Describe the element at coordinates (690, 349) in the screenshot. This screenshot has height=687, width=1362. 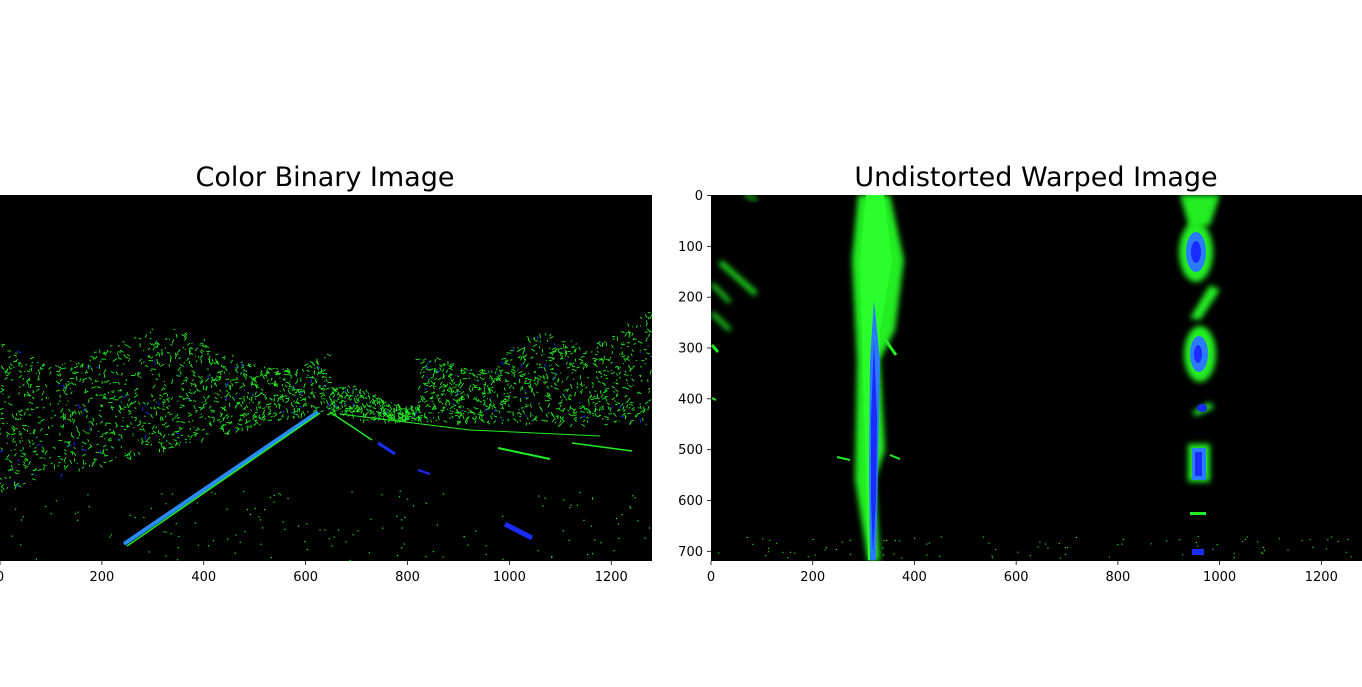
I see `y-tick-label: 300` at that location.